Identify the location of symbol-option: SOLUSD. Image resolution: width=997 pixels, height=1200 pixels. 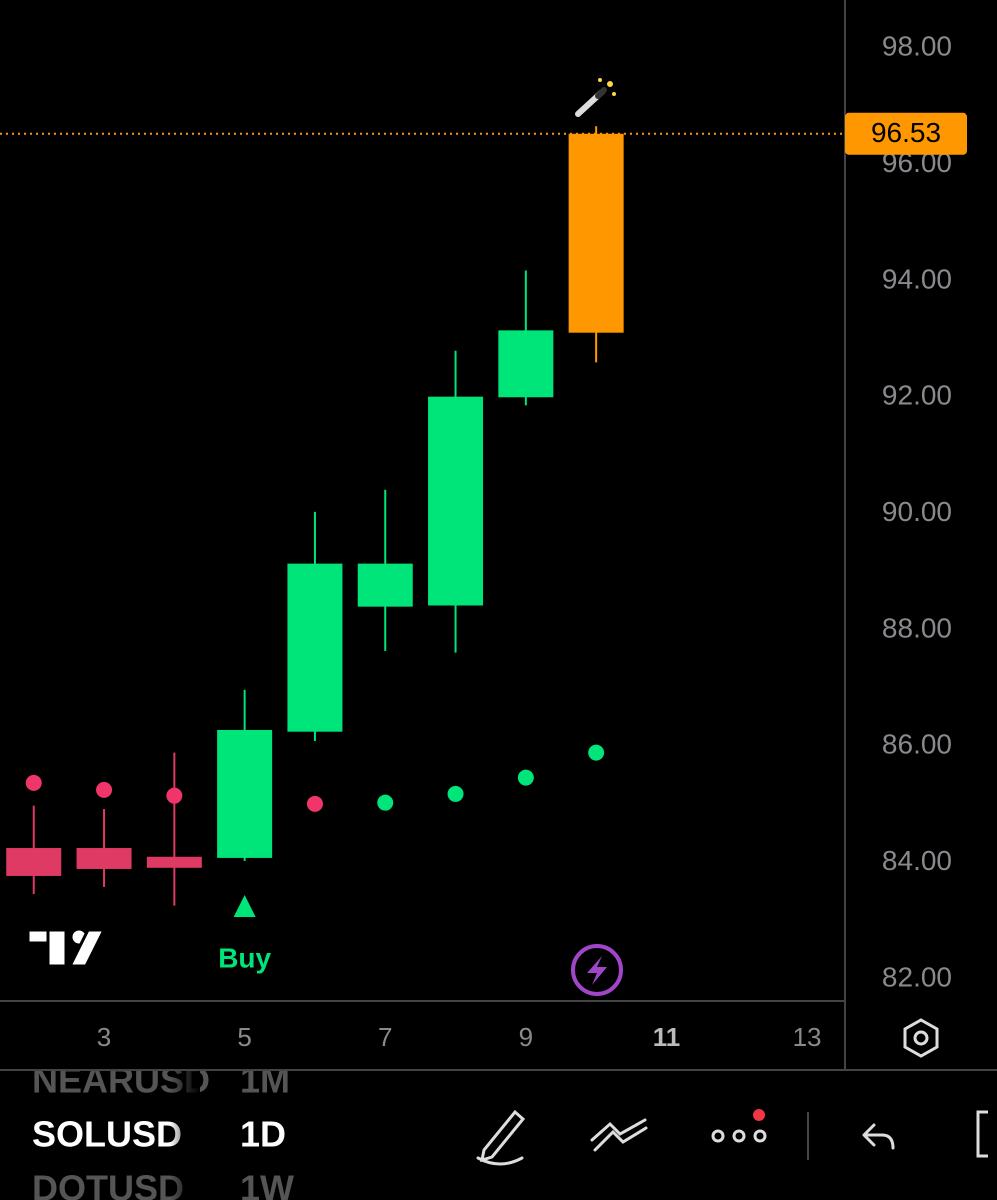
(107, 1134).